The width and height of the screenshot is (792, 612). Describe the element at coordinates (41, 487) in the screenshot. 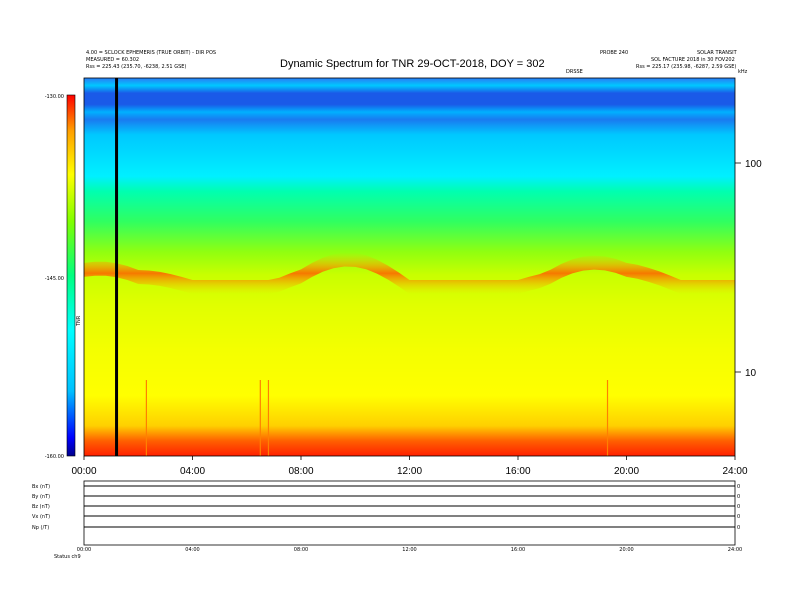

I see `bottom-panel-label-0: Bx (nT)` at that location.